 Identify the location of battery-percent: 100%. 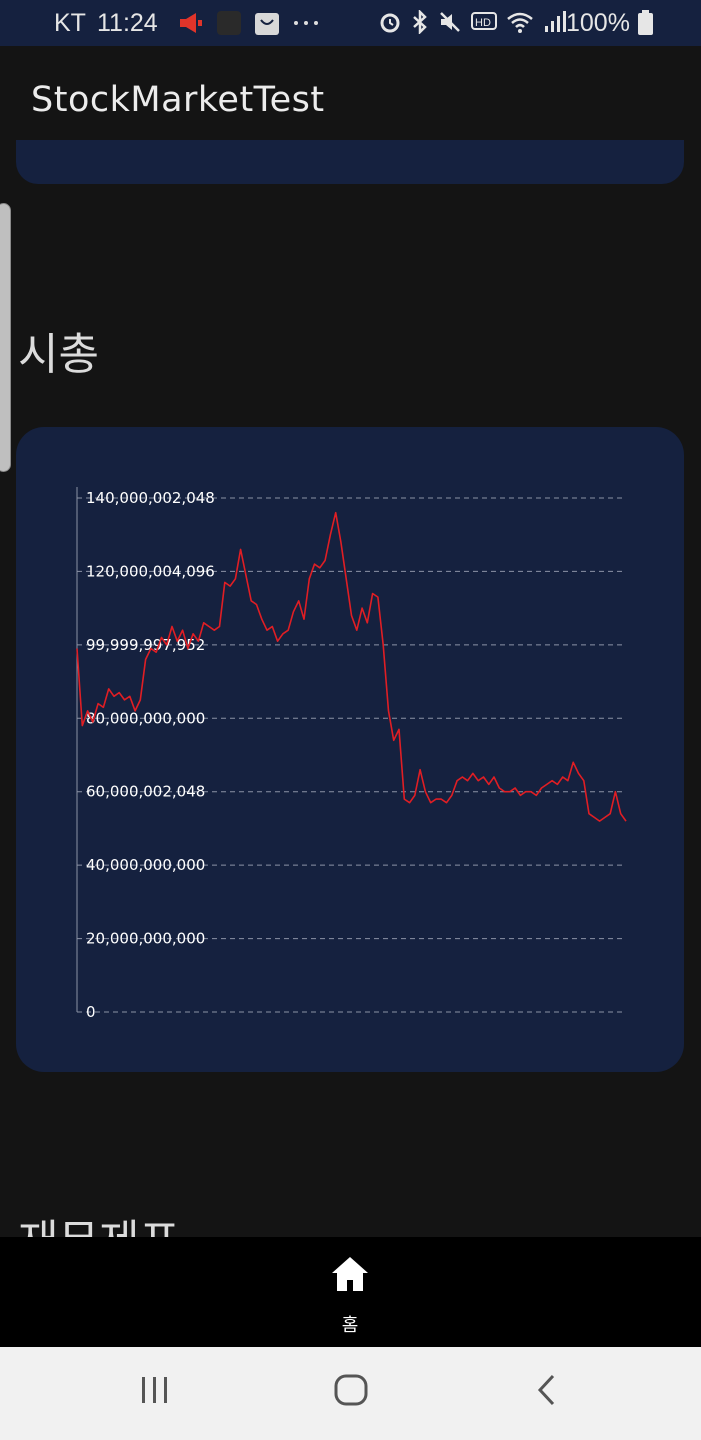
(598, 23).